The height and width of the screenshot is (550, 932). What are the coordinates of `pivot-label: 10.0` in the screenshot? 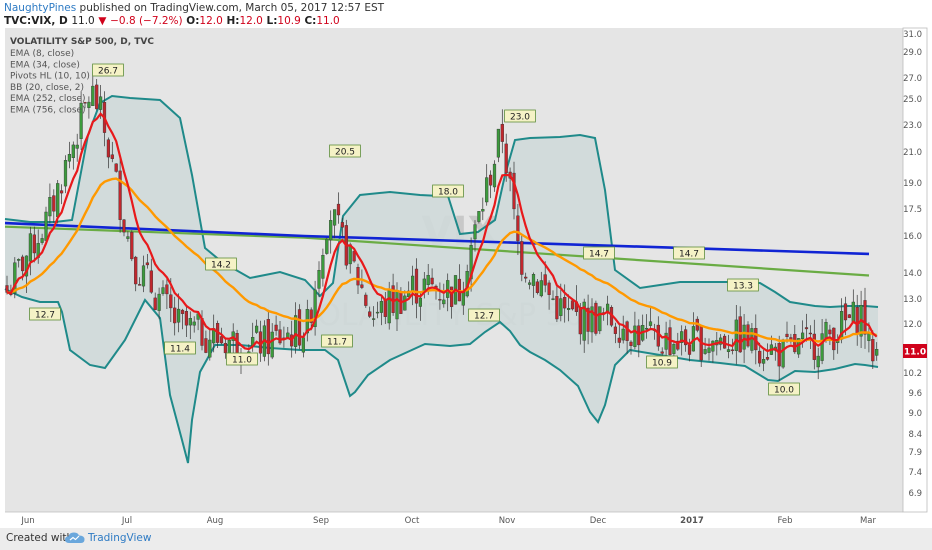 It's located at (784, 389).